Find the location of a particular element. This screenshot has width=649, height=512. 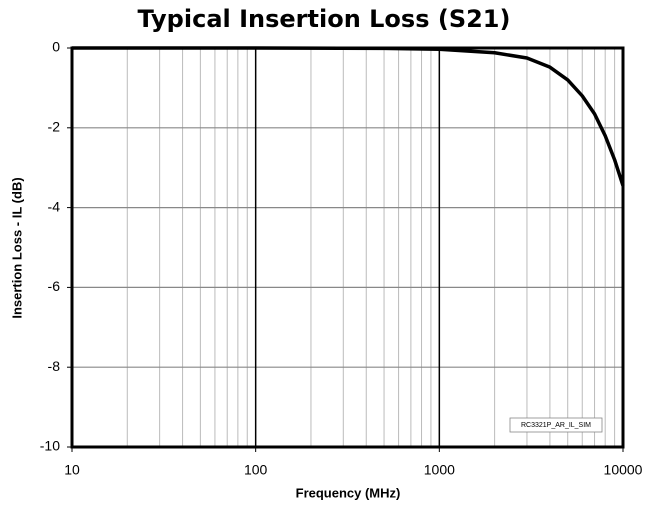

y-tick-label: -10 is located at coordinates (50, 446).